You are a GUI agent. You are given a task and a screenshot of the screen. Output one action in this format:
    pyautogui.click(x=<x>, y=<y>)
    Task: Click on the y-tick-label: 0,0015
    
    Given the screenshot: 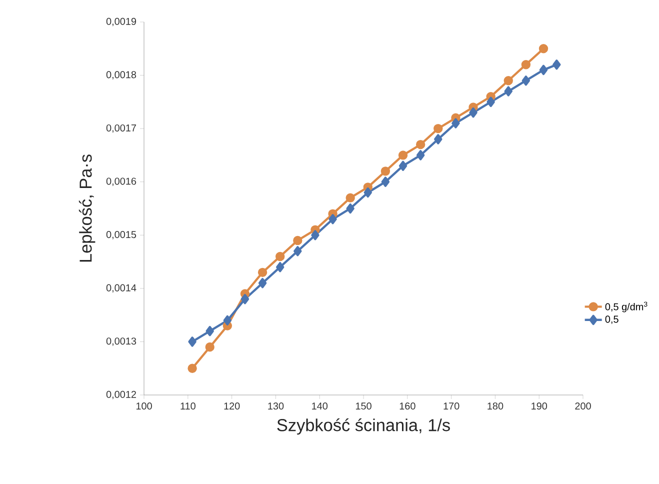 What is the action you would take?
    pyautogui.click(x=121, y=235)
    